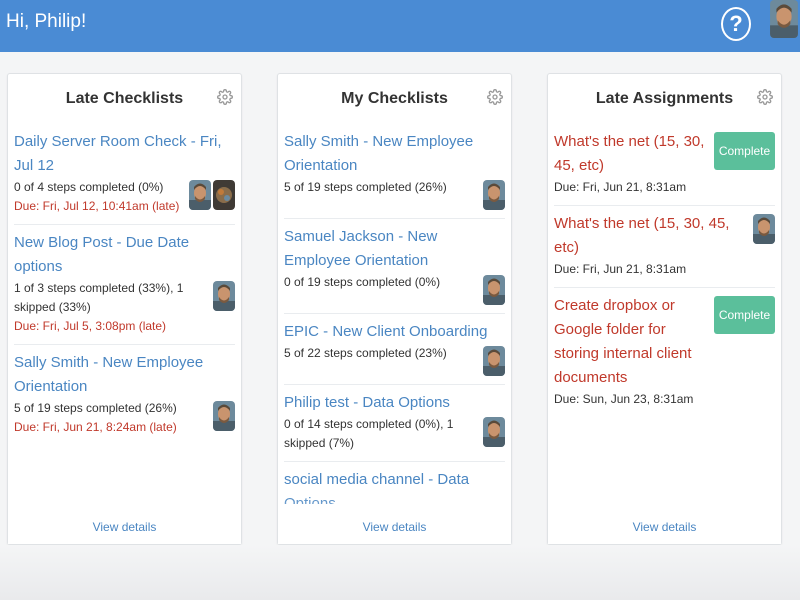 The height and width of the screenshot is (600, 800). Describe the element at coordinates (102, 254) in the screenshot. I see `checklist-link: New Blog Post - Due Date options` at that location.